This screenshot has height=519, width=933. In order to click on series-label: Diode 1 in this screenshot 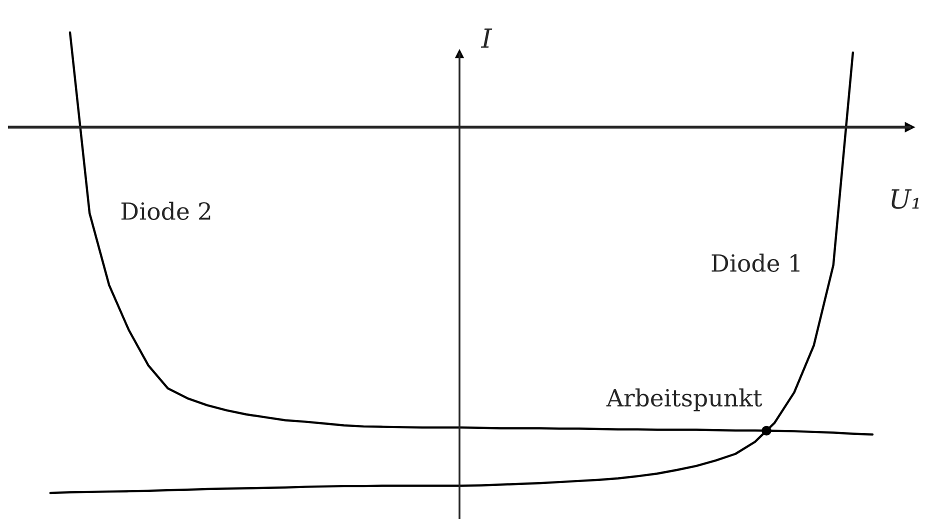, I will do `click(756, 263)`.